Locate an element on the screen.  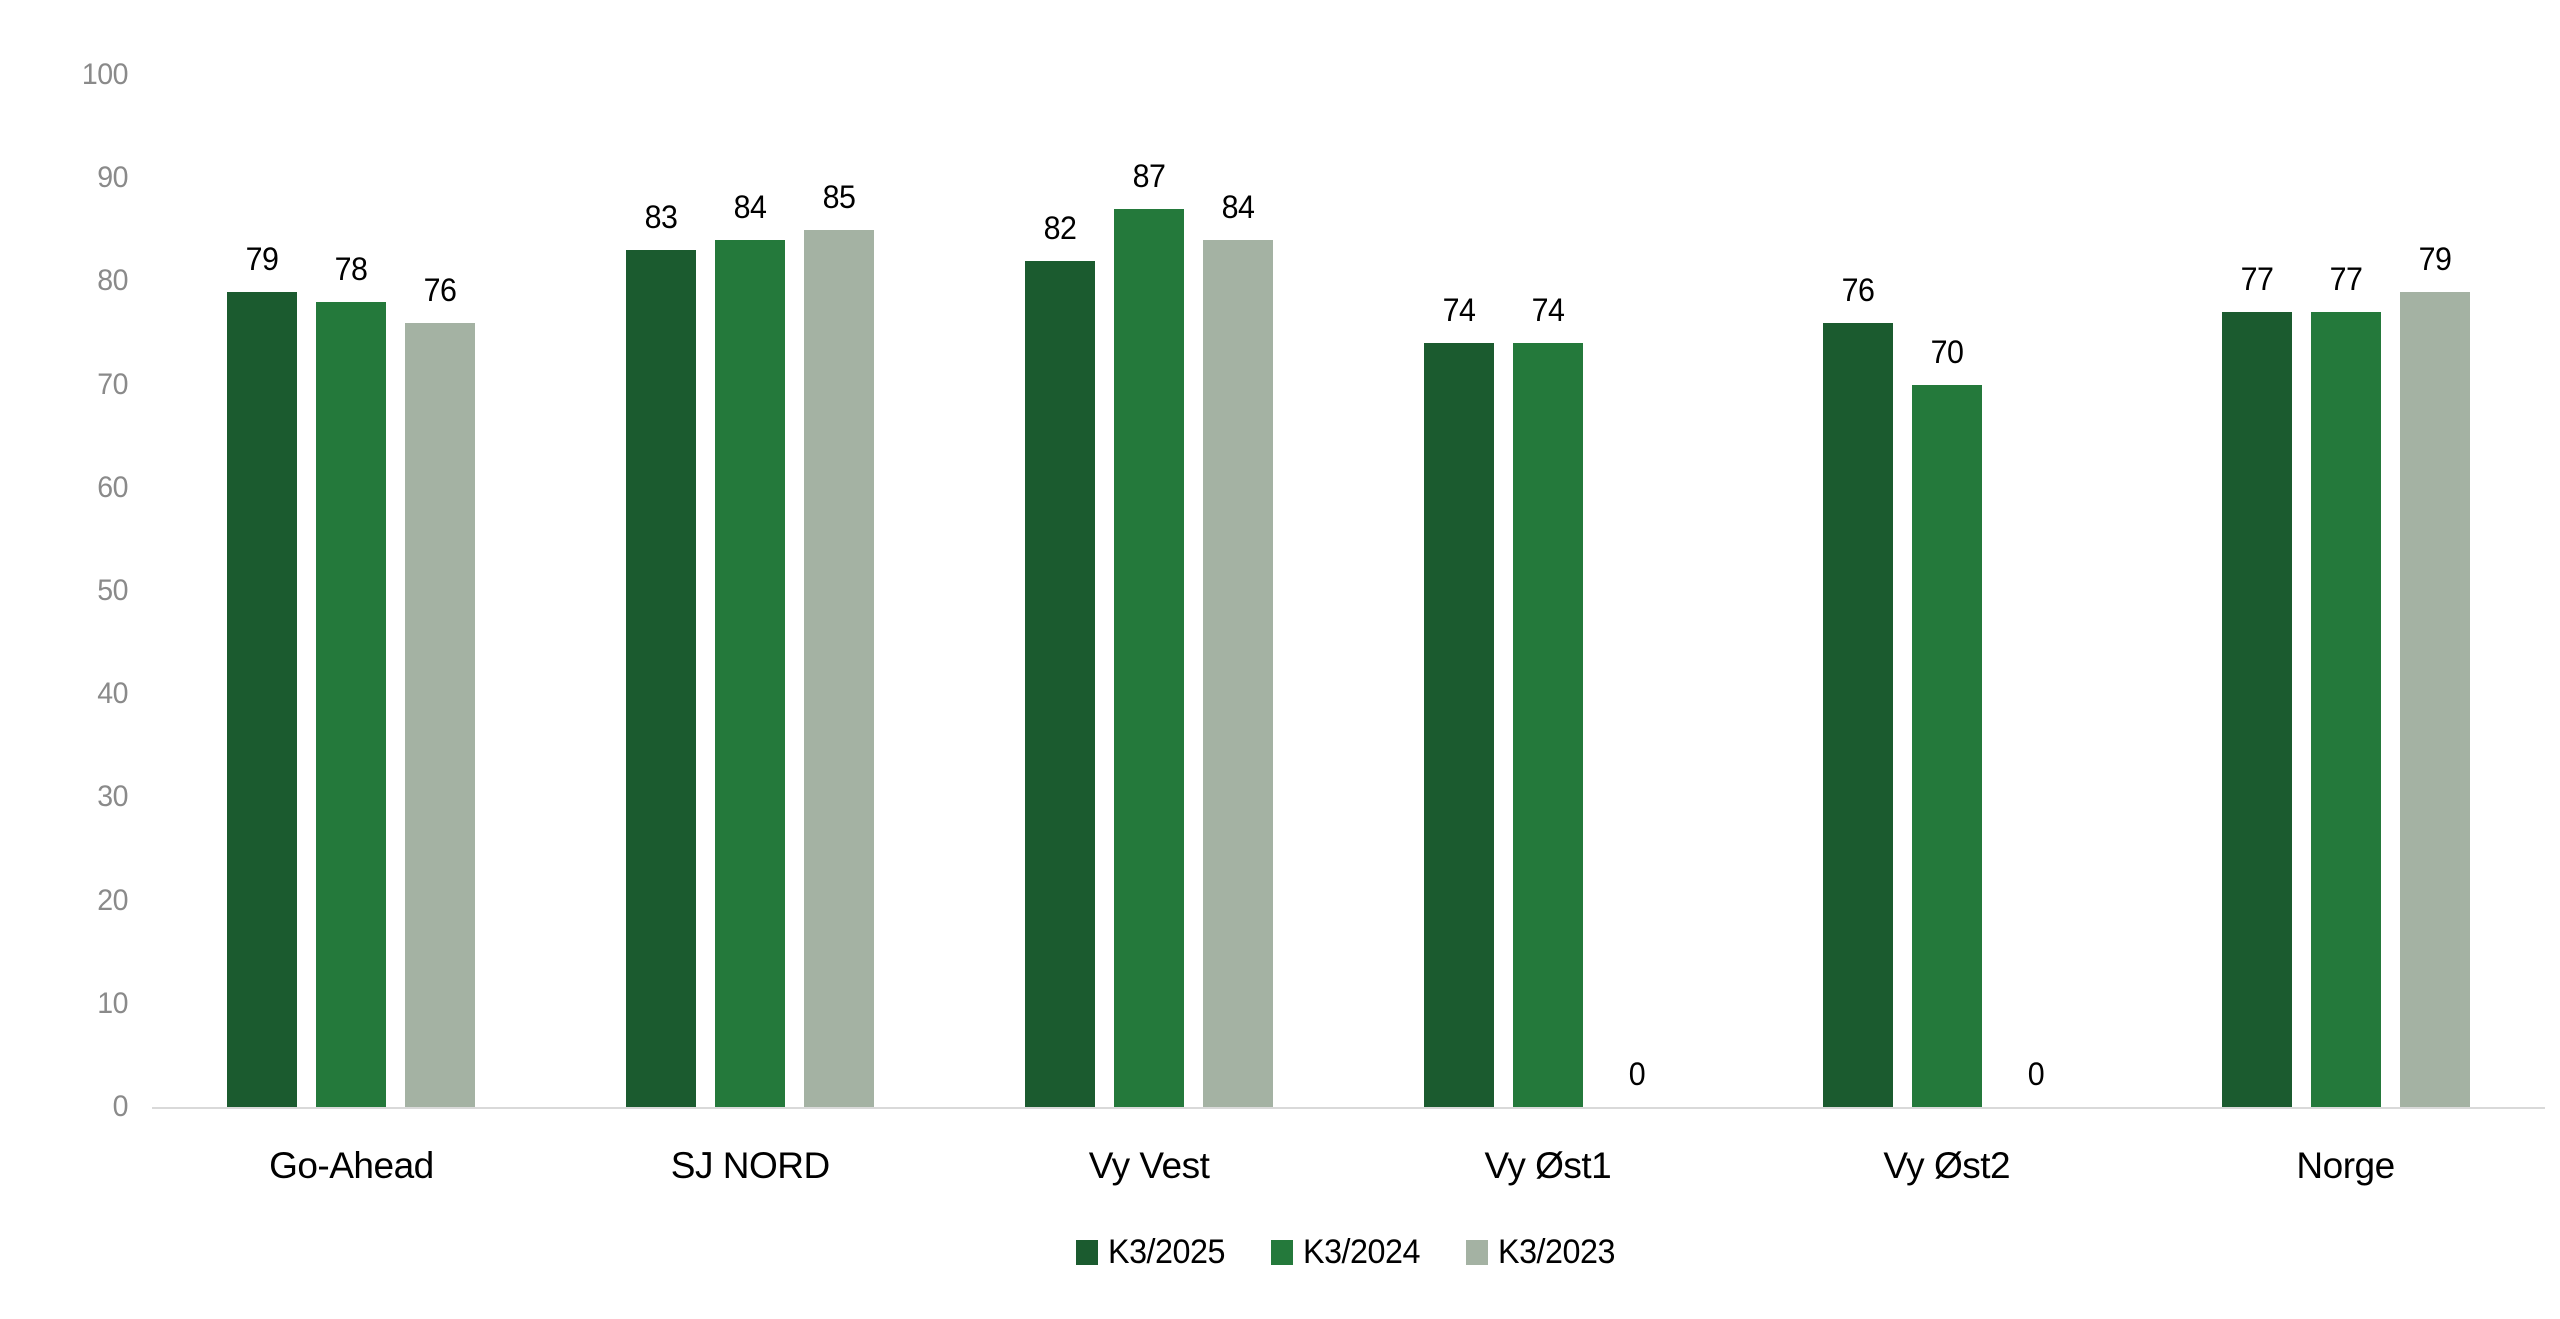
bar-slot: 70 is located at coordinates (1946, 591).